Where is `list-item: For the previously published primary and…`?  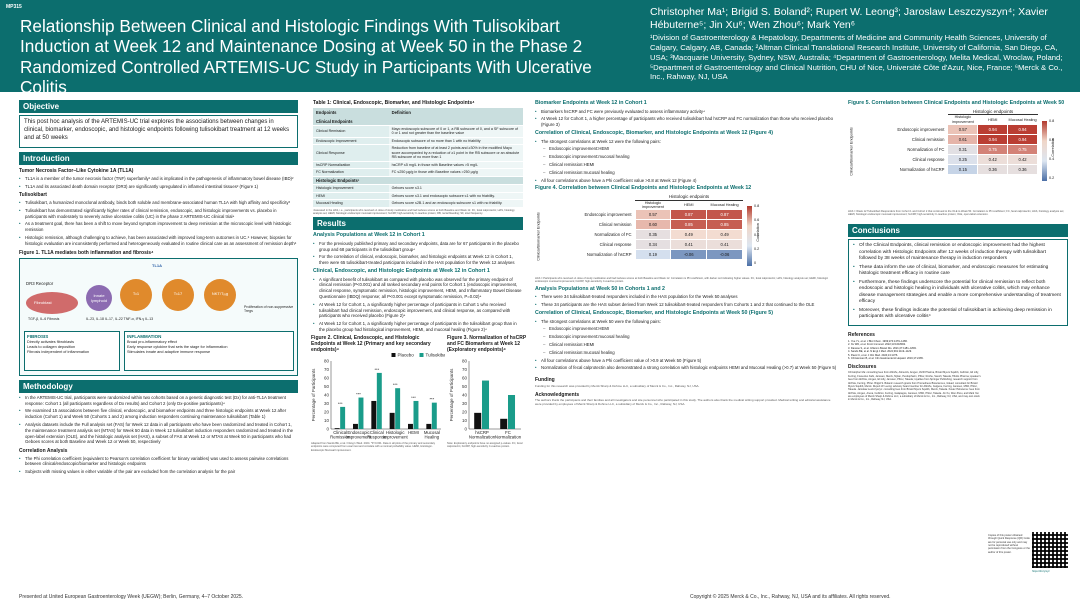
list-item: For the previously published primary and… is located at coordinates (418, 247).